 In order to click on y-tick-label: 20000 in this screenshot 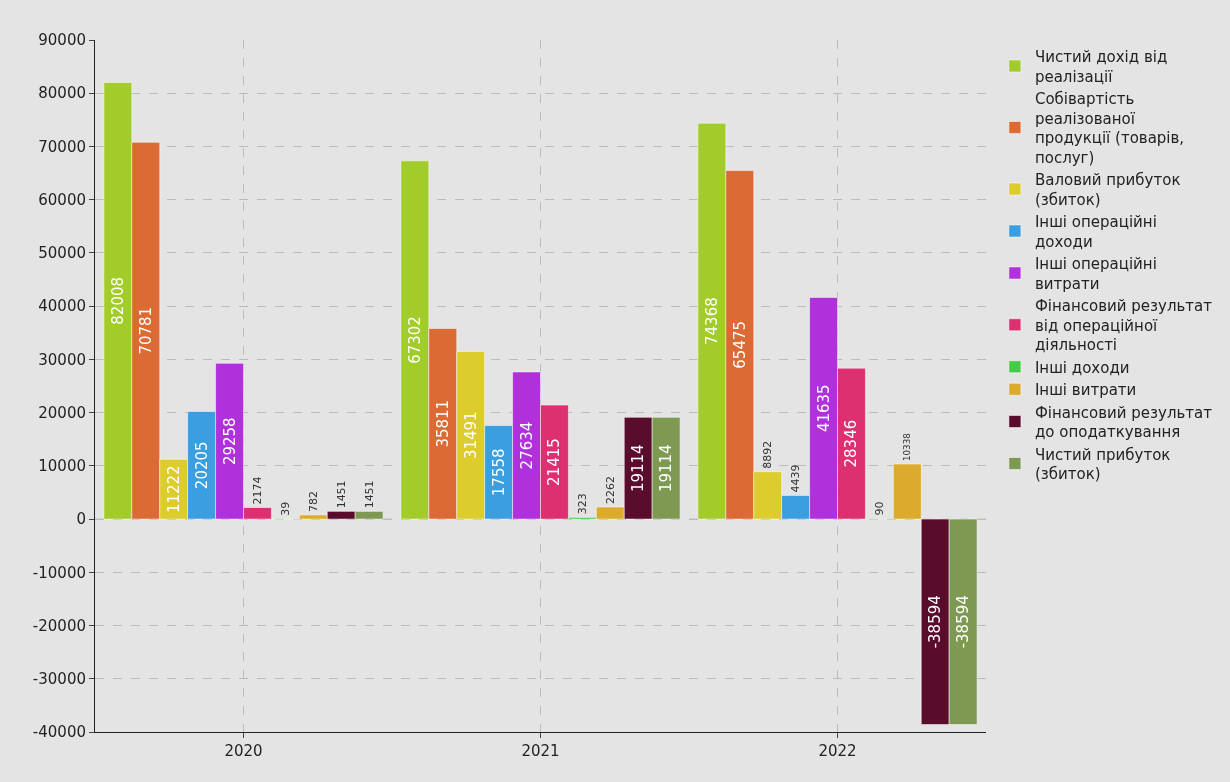, I will do `click(62, 412)`.